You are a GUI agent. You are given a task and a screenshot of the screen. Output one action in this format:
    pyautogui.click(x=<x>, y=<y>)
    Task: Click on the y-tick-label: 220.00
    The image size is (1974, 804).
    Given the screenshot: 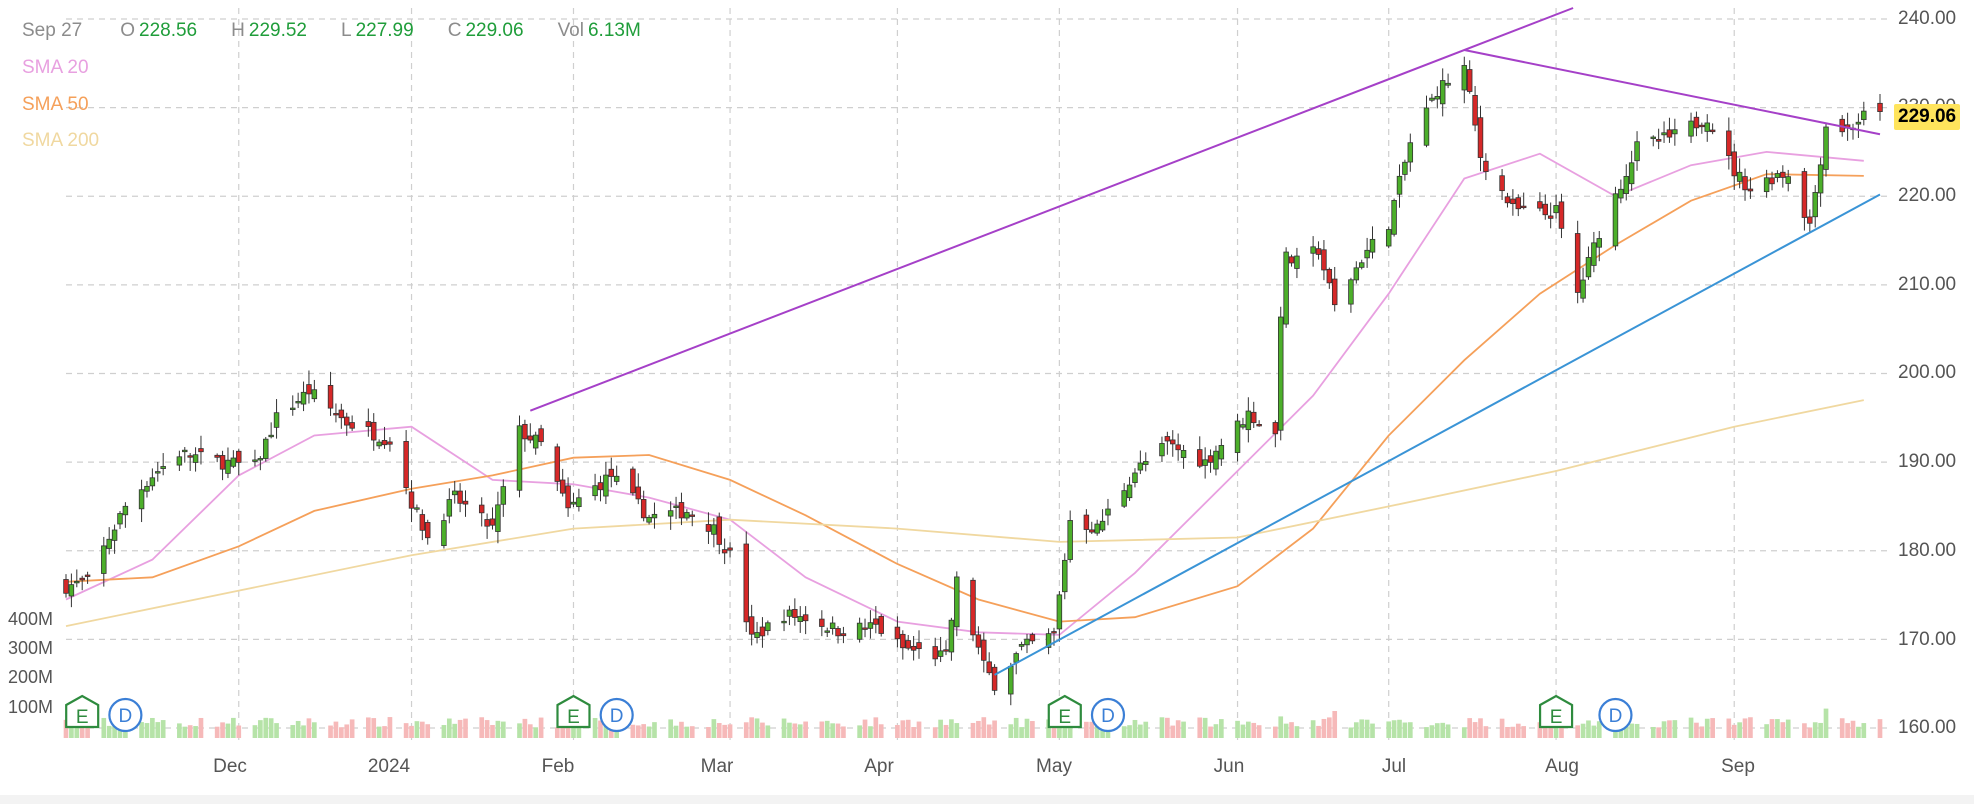 What is the action you would take?
    pyautogui.click(x=1927, y=195)
    